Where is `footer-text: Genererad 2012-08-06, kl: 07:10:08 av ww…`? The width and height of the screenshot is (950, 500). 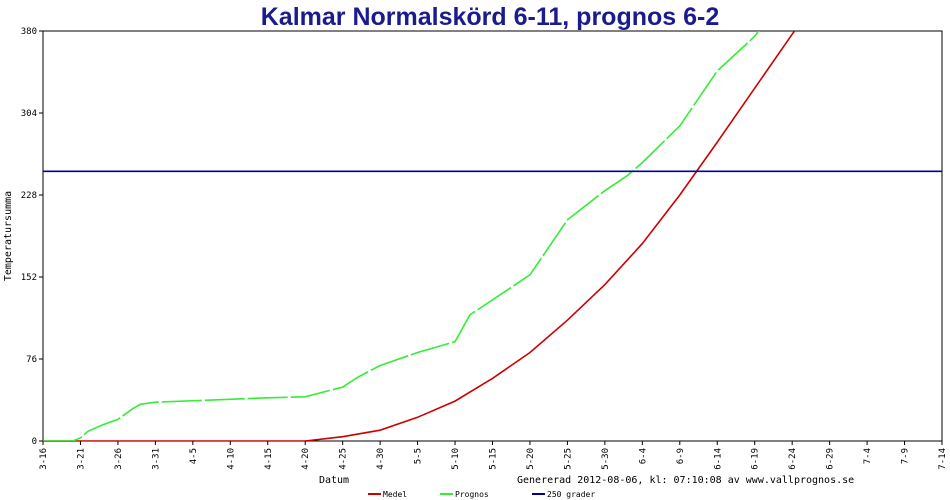
footer-text: Genererad 2012-08-06, kl: 07:10:08 av ww… is located at coordinates (685, 480).